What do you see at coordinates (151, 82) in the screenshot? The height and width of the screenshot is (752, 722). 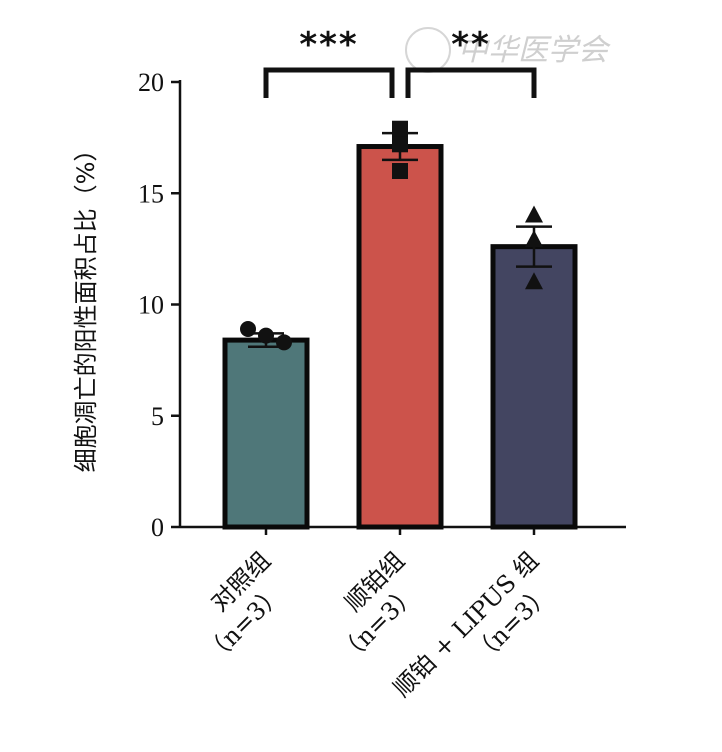 I see `y-tick-label: 20` at bounding box center [151, 82].